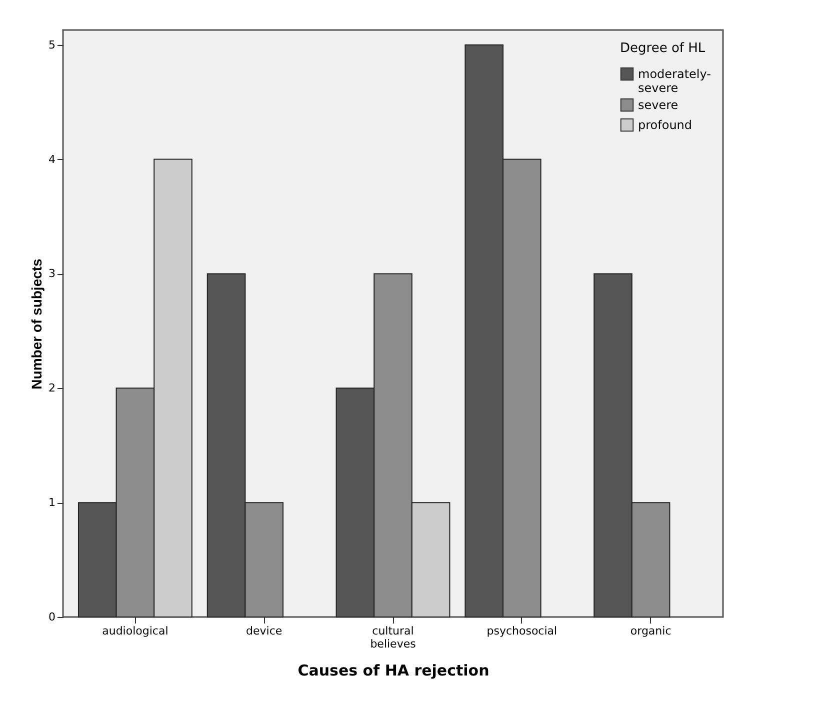 The width and height of the screenshot is (834, 713). What do you see at coordinates (658, 105) in the screenshot?
I see `legend-label: severe` at bounding box center [658, 105].